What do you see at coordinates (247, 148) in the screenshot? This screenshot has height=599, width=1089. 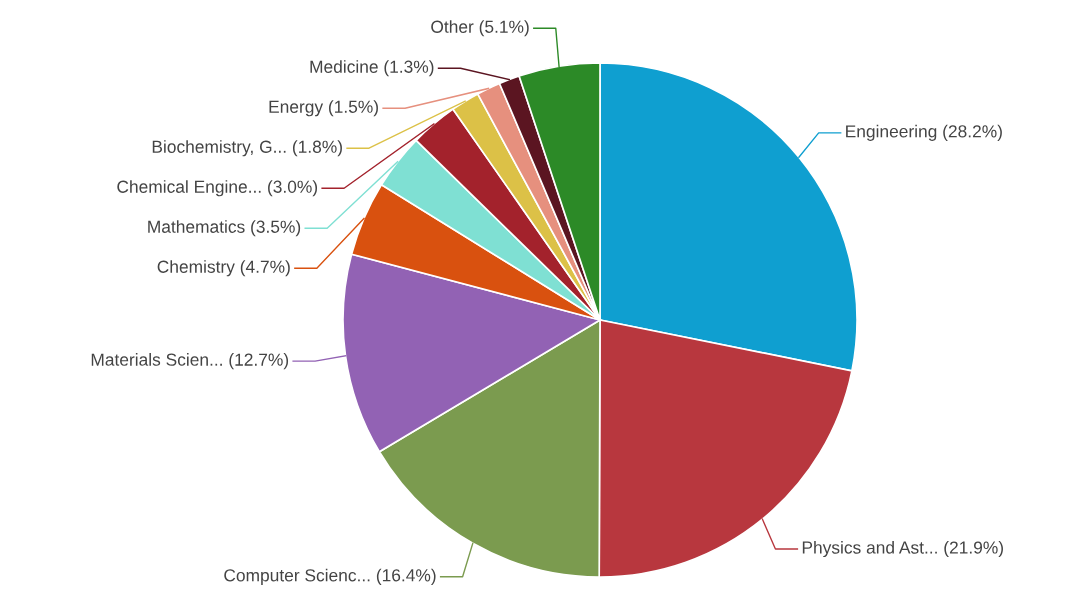 I see `slice-label: Biochemistry, G... (1.8%)` at bounding box center [247, 148].